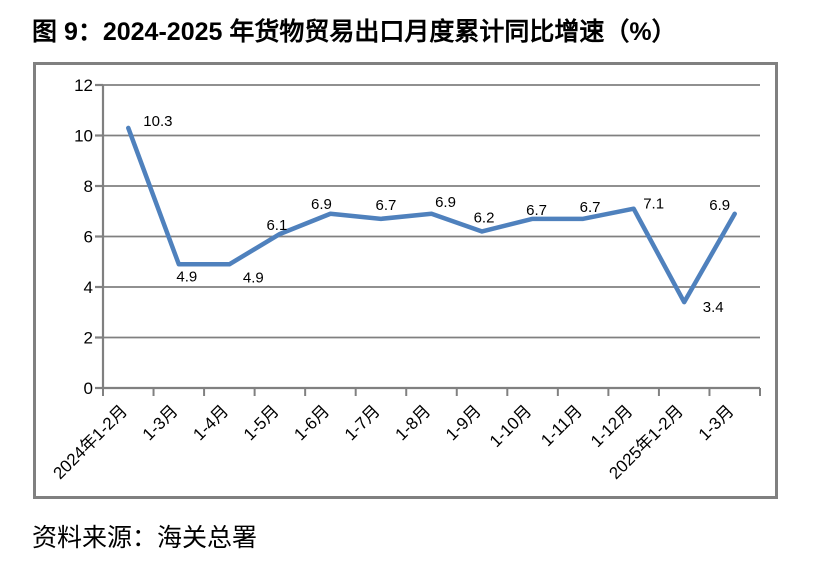  What do you see at coordinates (511, 426) in the screenshot?
I see `x-tick-label: 1-10月` at bounding box center [511, 426].